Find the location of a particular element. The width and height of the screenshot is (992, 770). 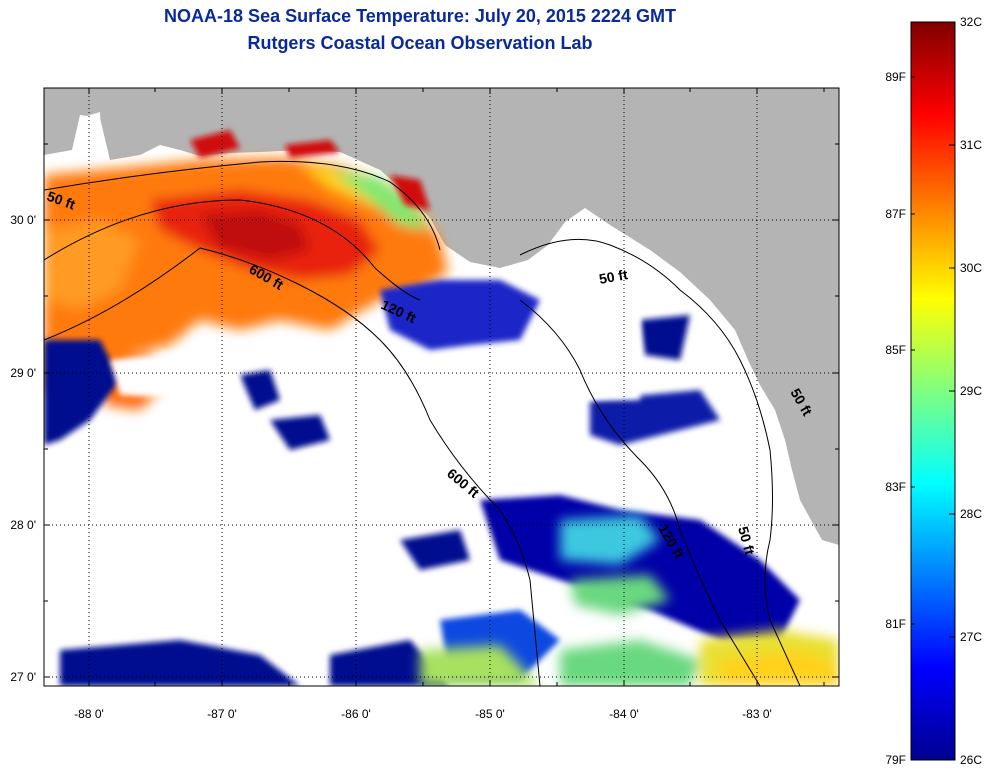

x-tick-label: -85 0' is located at coordinates (490, 714).